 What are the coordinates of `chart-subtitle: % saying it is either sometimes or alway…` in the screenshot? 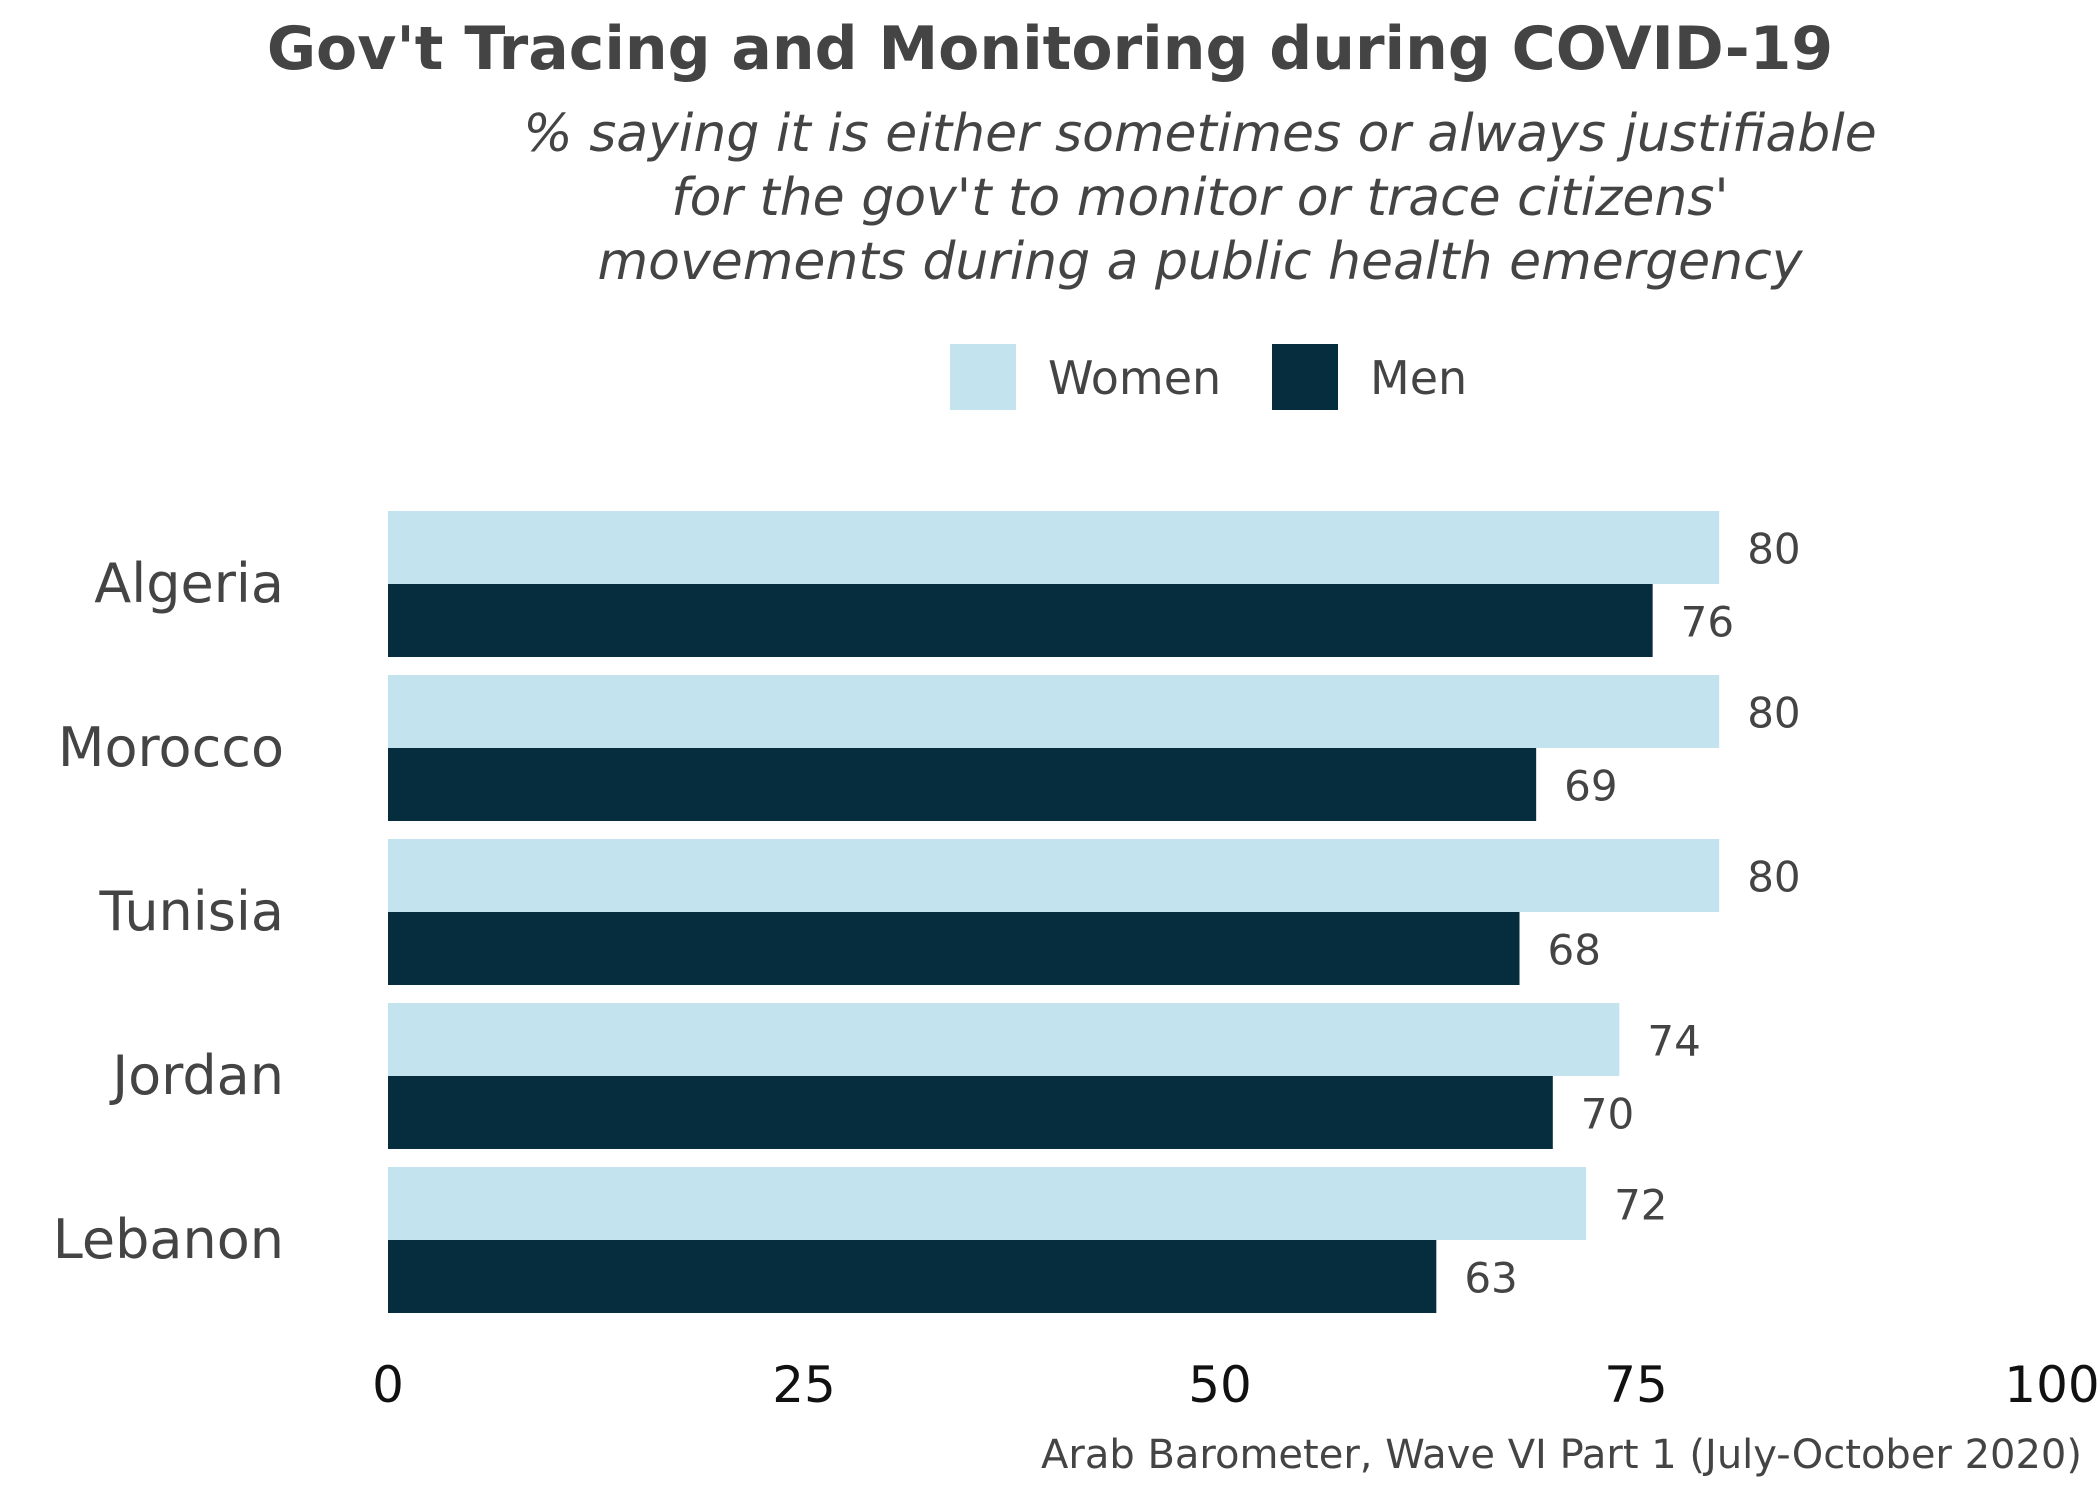 It's located at (1170, 198).